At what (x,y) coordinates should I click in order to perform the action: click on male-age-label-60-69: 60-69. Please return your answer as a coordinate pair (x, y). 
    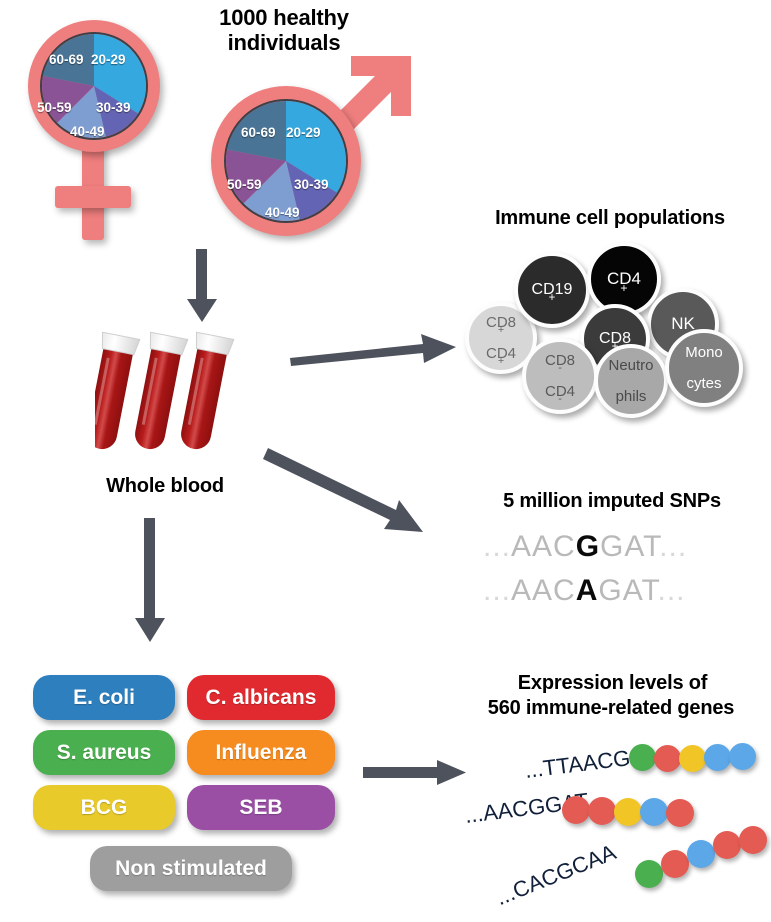
    Looking at the image, I should click on (258, 132).